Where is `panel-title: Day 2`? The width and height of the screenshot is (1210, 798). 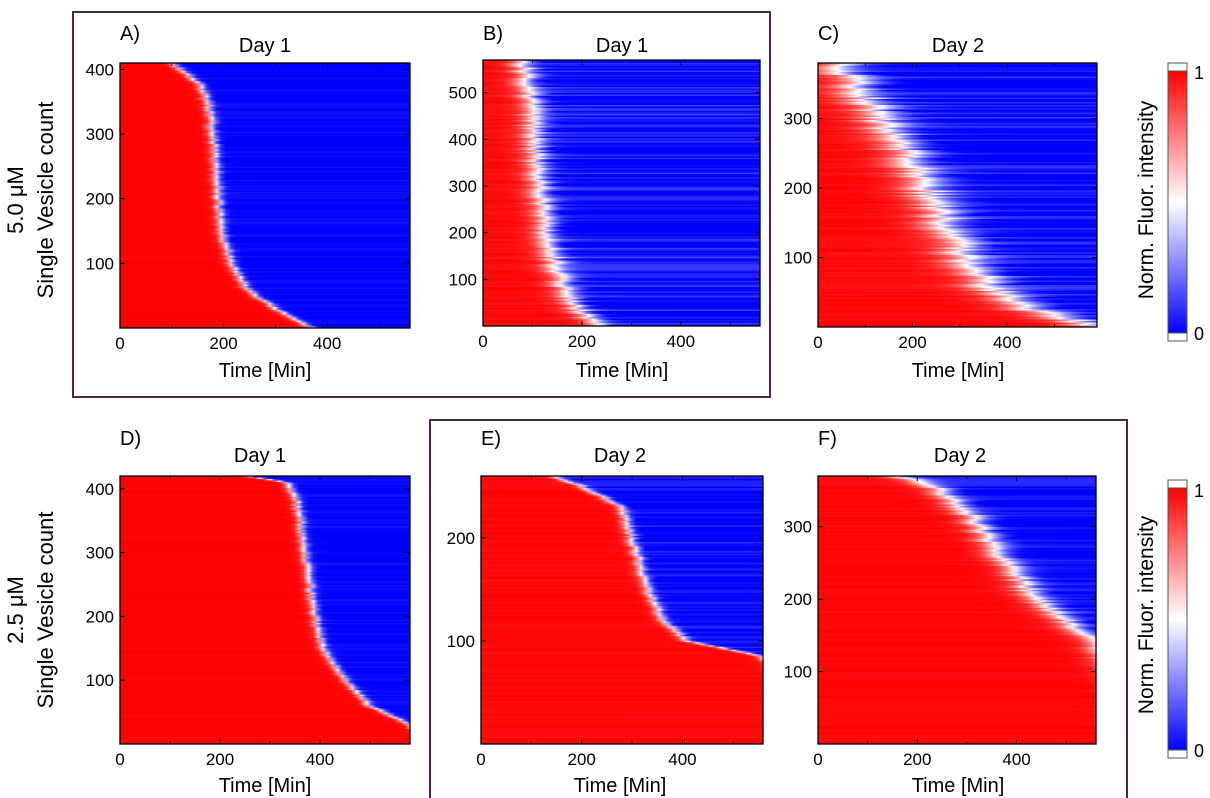 panel-title: Day 2 is located at coordinates (620, 456).